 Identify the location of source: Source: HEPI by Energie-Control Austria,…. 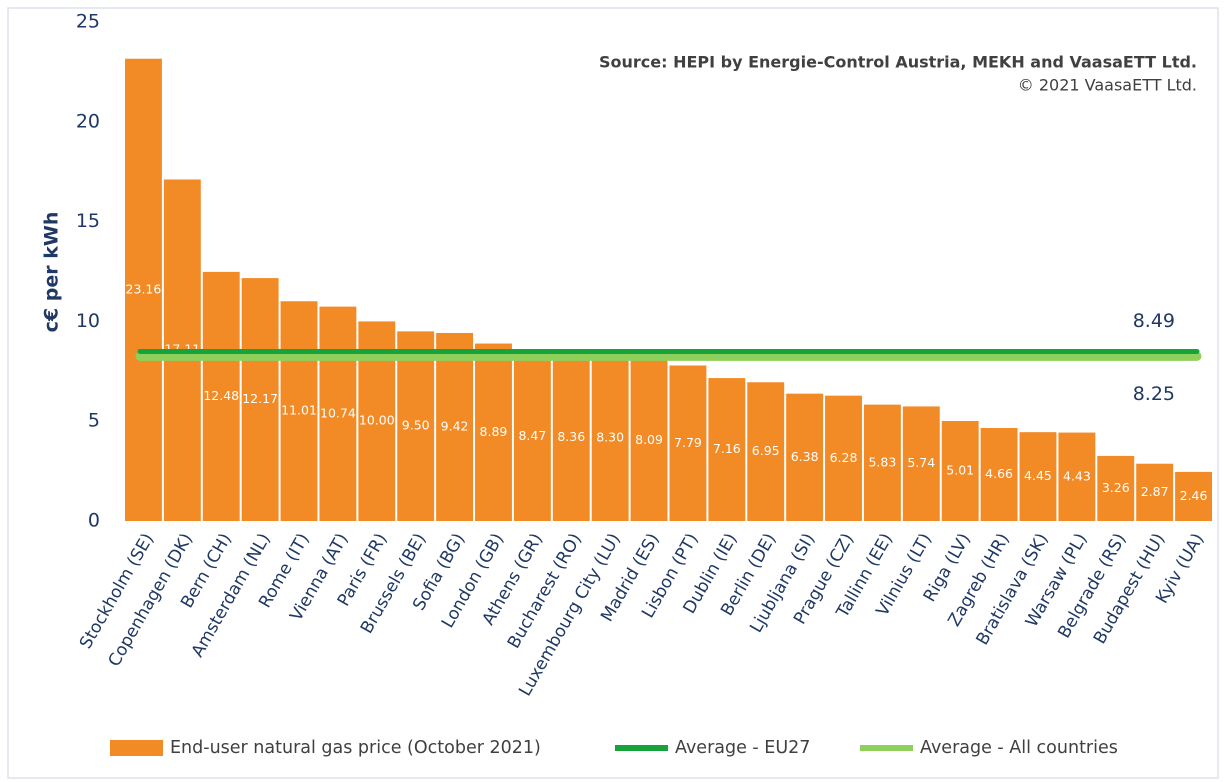
(898, 62).